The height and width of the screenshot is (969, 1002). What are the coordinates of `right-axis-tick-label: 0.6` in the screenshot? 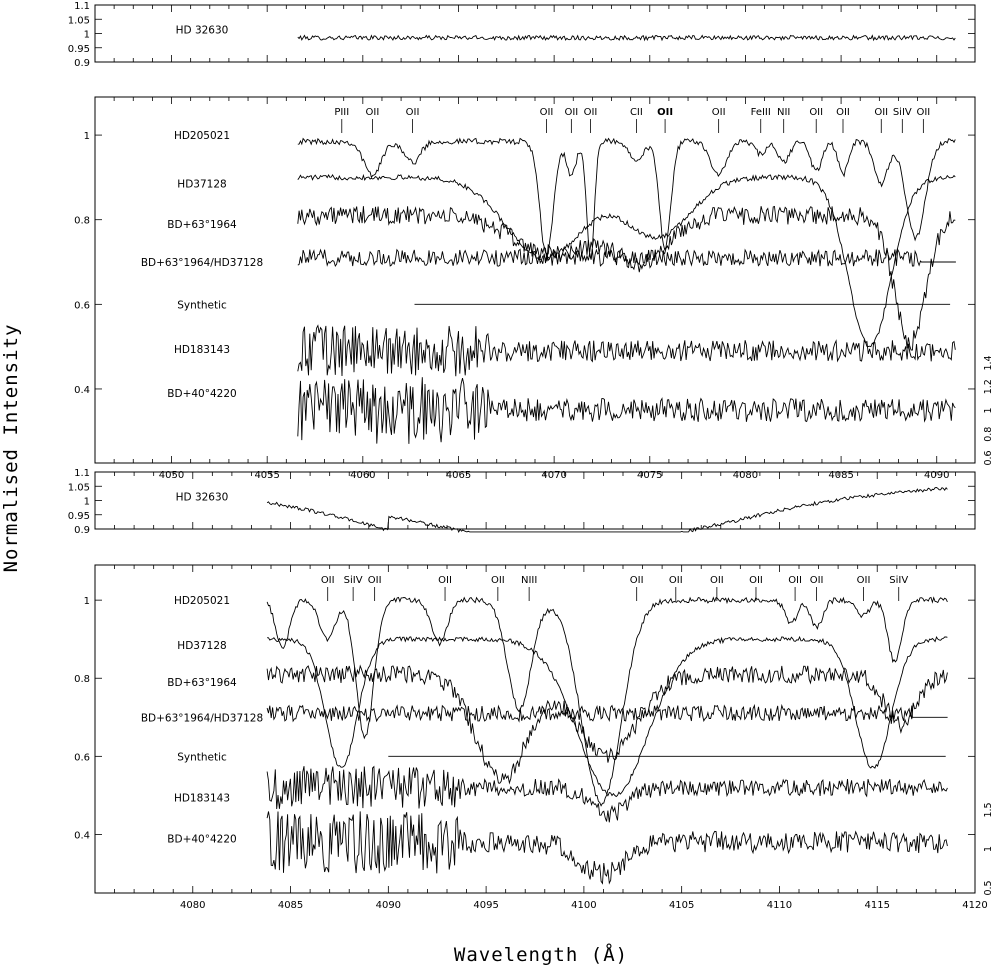 It's located at (988, 457).